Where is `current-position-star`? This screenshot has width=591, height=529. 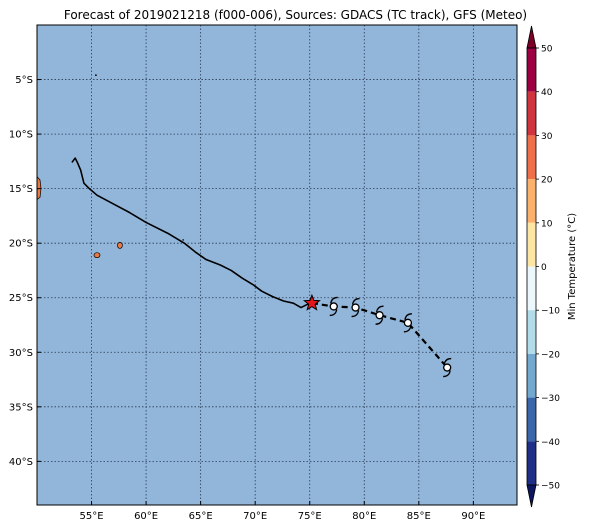 current-position-star is located at coordinates (311, 302).